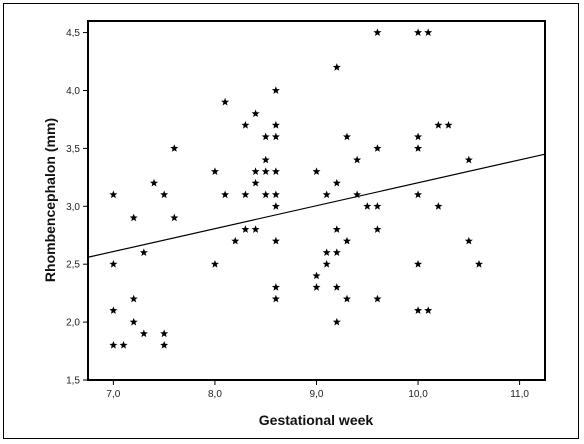 This screenshot has height=444, width=584. What do you see at coordinates (73, 91) in the screenshot?
I see `y-tick-label: 4,0` at bounding box center [73, 91].